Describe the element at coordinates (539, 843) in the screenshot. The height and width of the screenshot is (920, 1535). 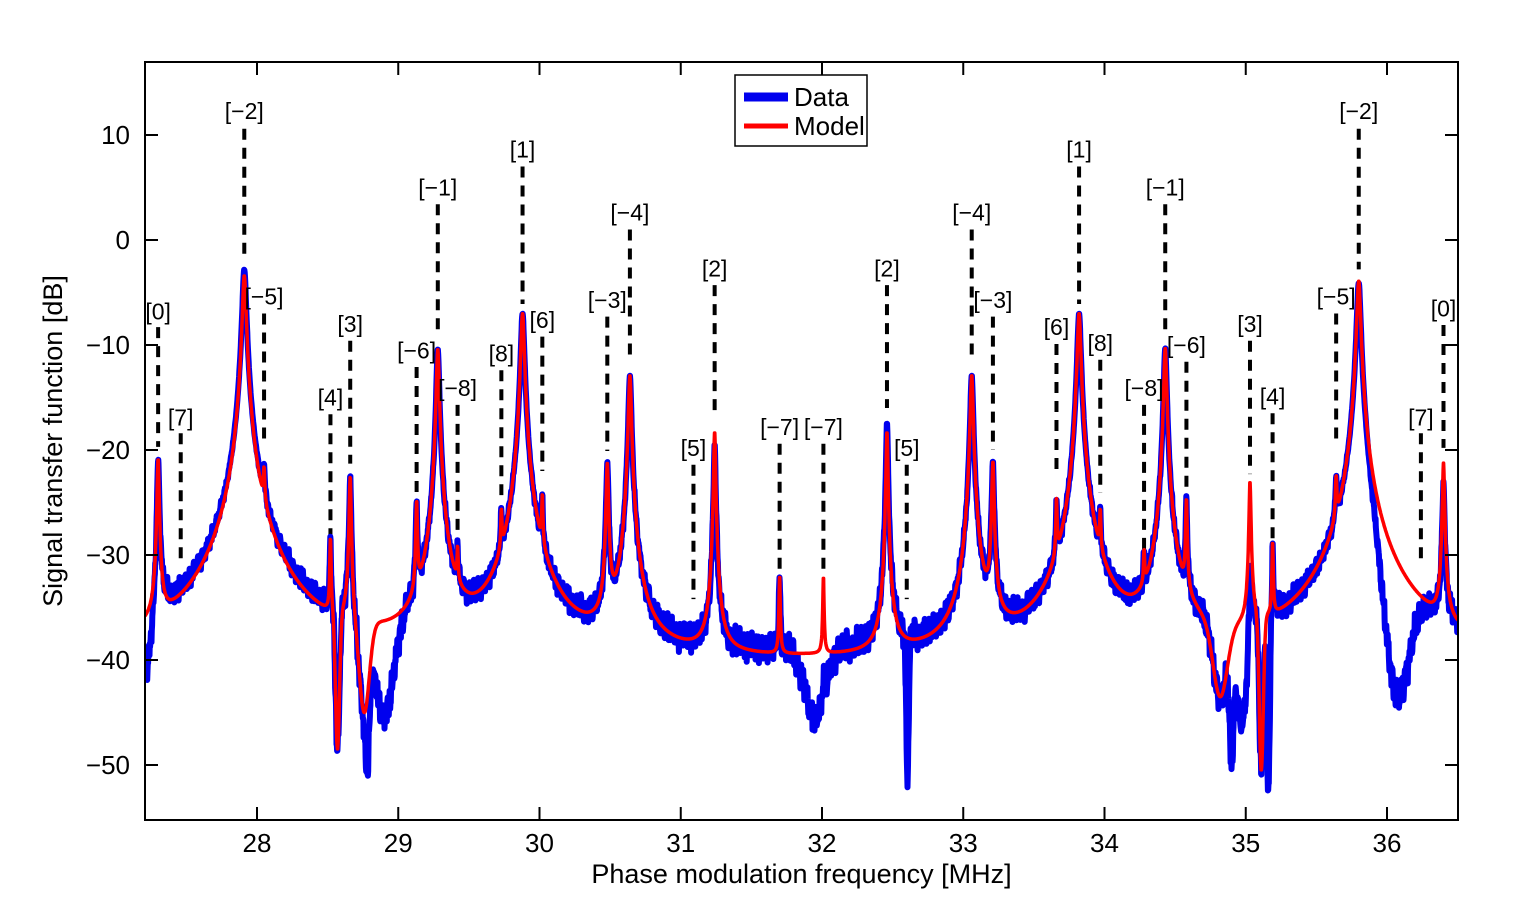
I see `x-tick-label: 30` at that location.